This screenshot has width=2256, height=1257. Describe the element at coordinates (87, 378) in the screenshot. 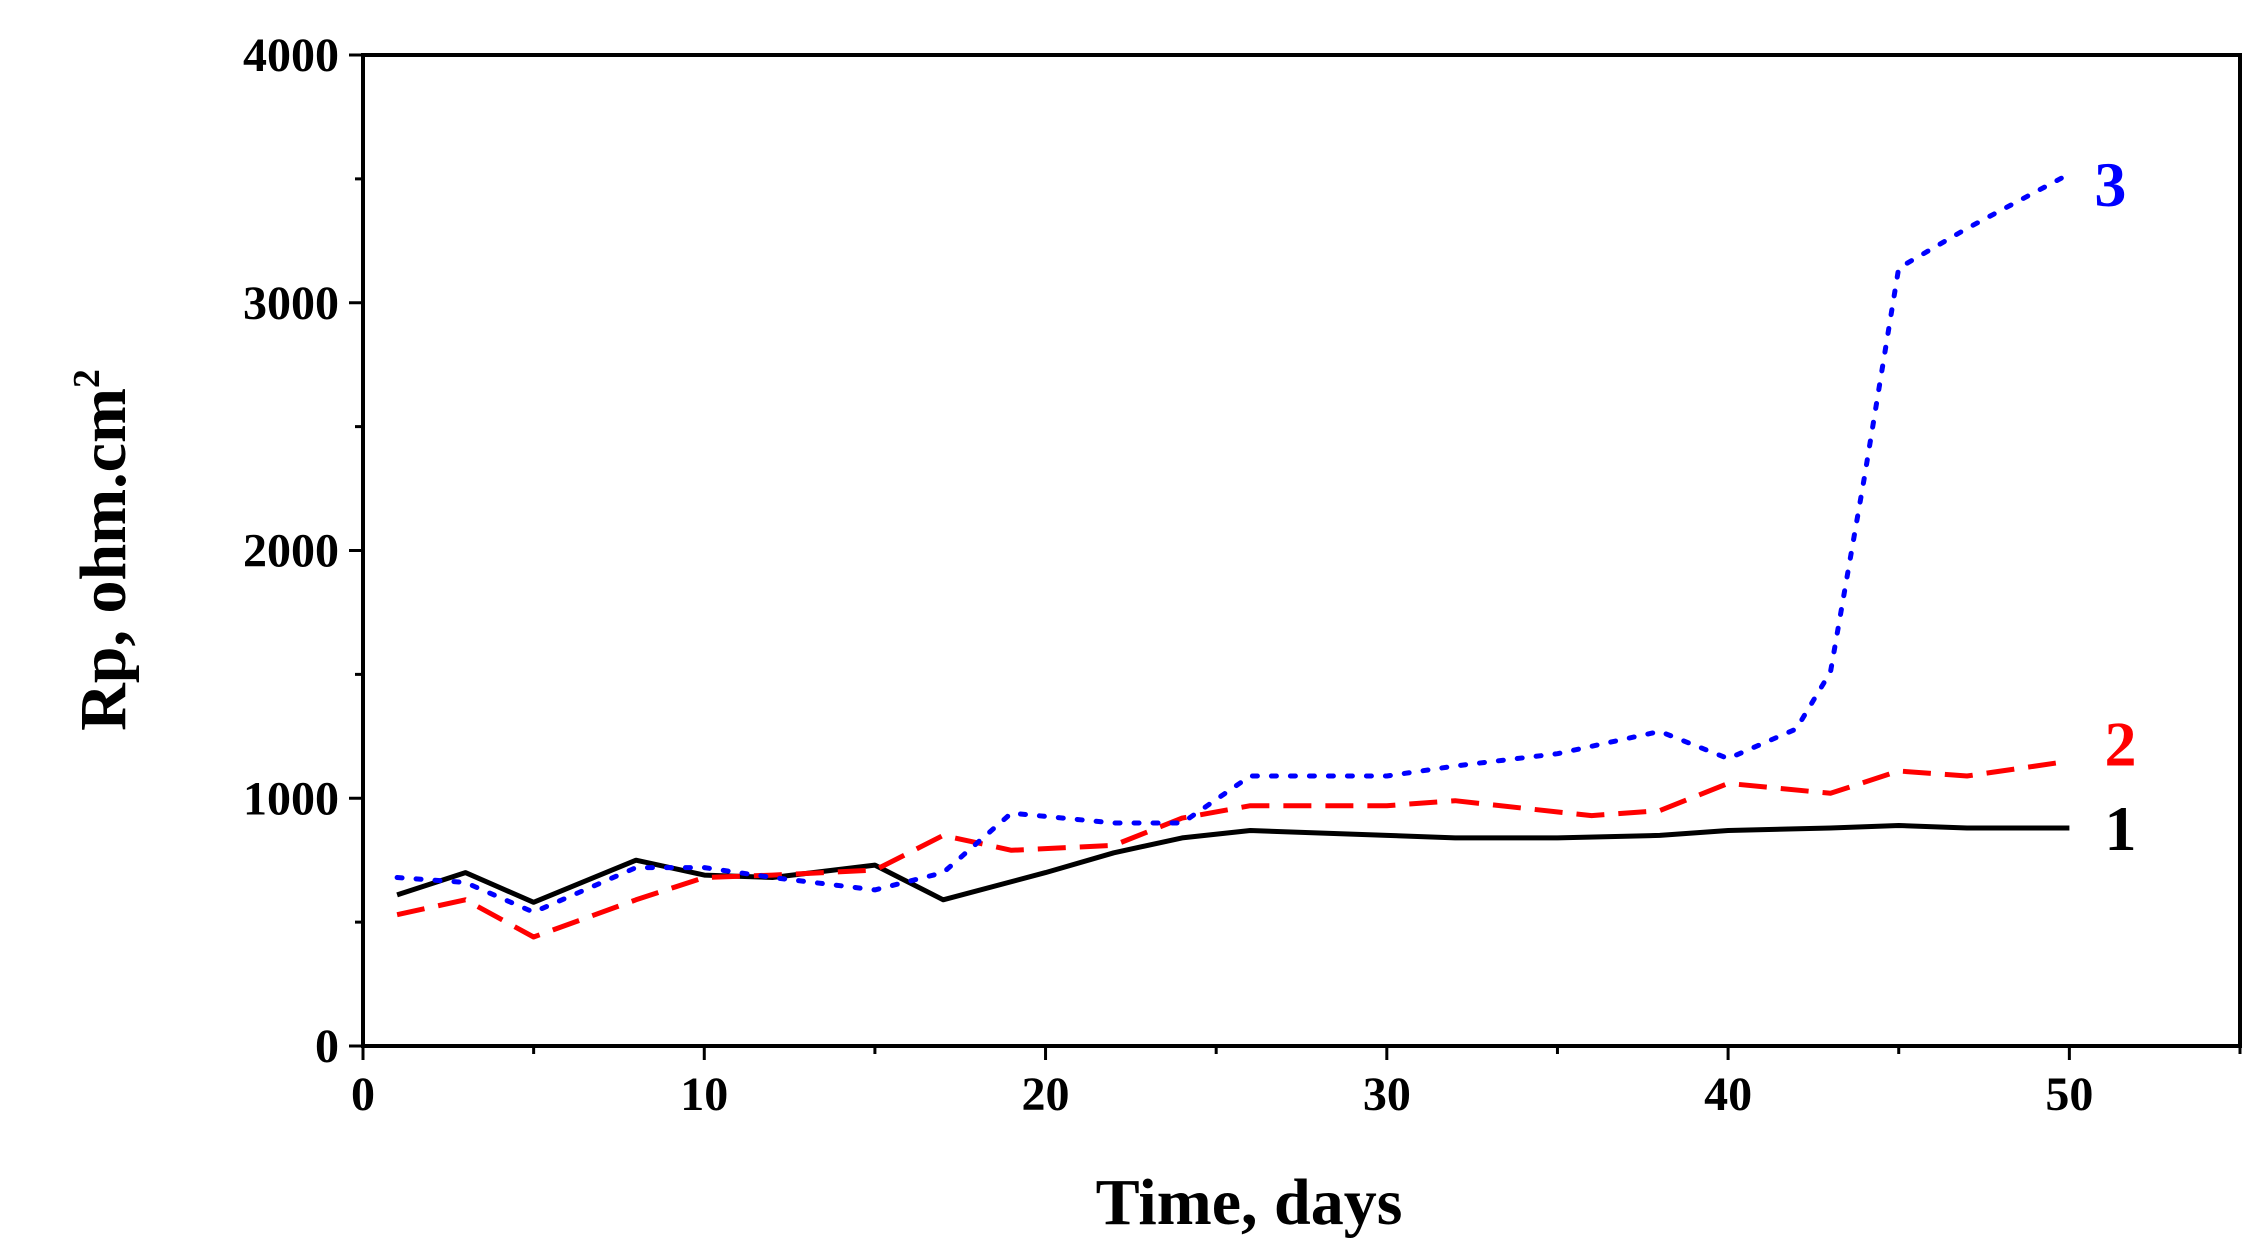

I see `y-axis-title-superscript: 2` at that location.